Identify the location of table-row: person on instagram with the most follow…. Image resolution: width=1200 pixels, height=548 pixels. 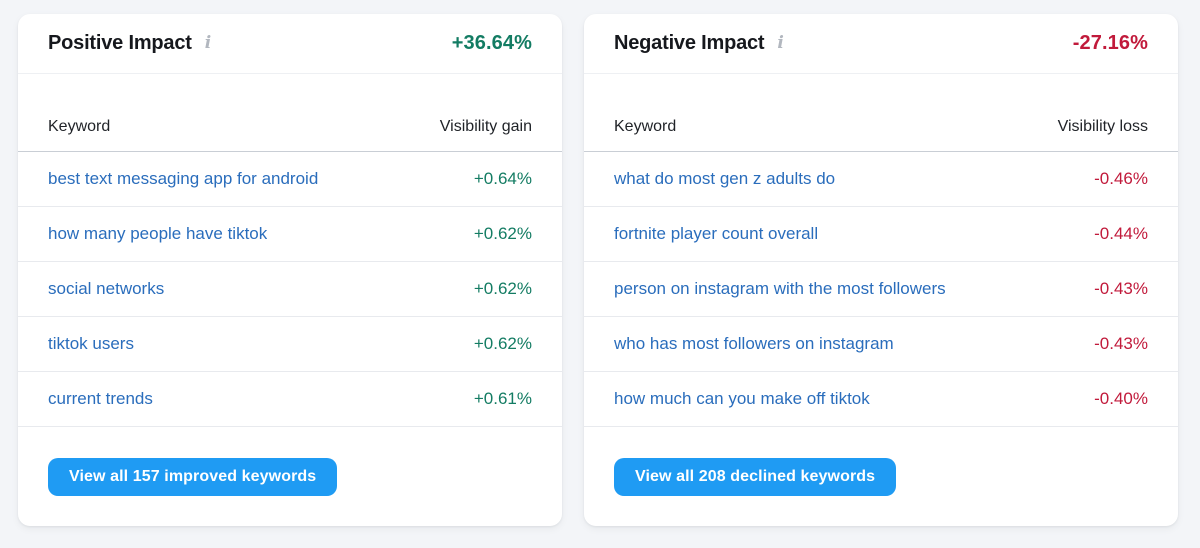
(881, 289).